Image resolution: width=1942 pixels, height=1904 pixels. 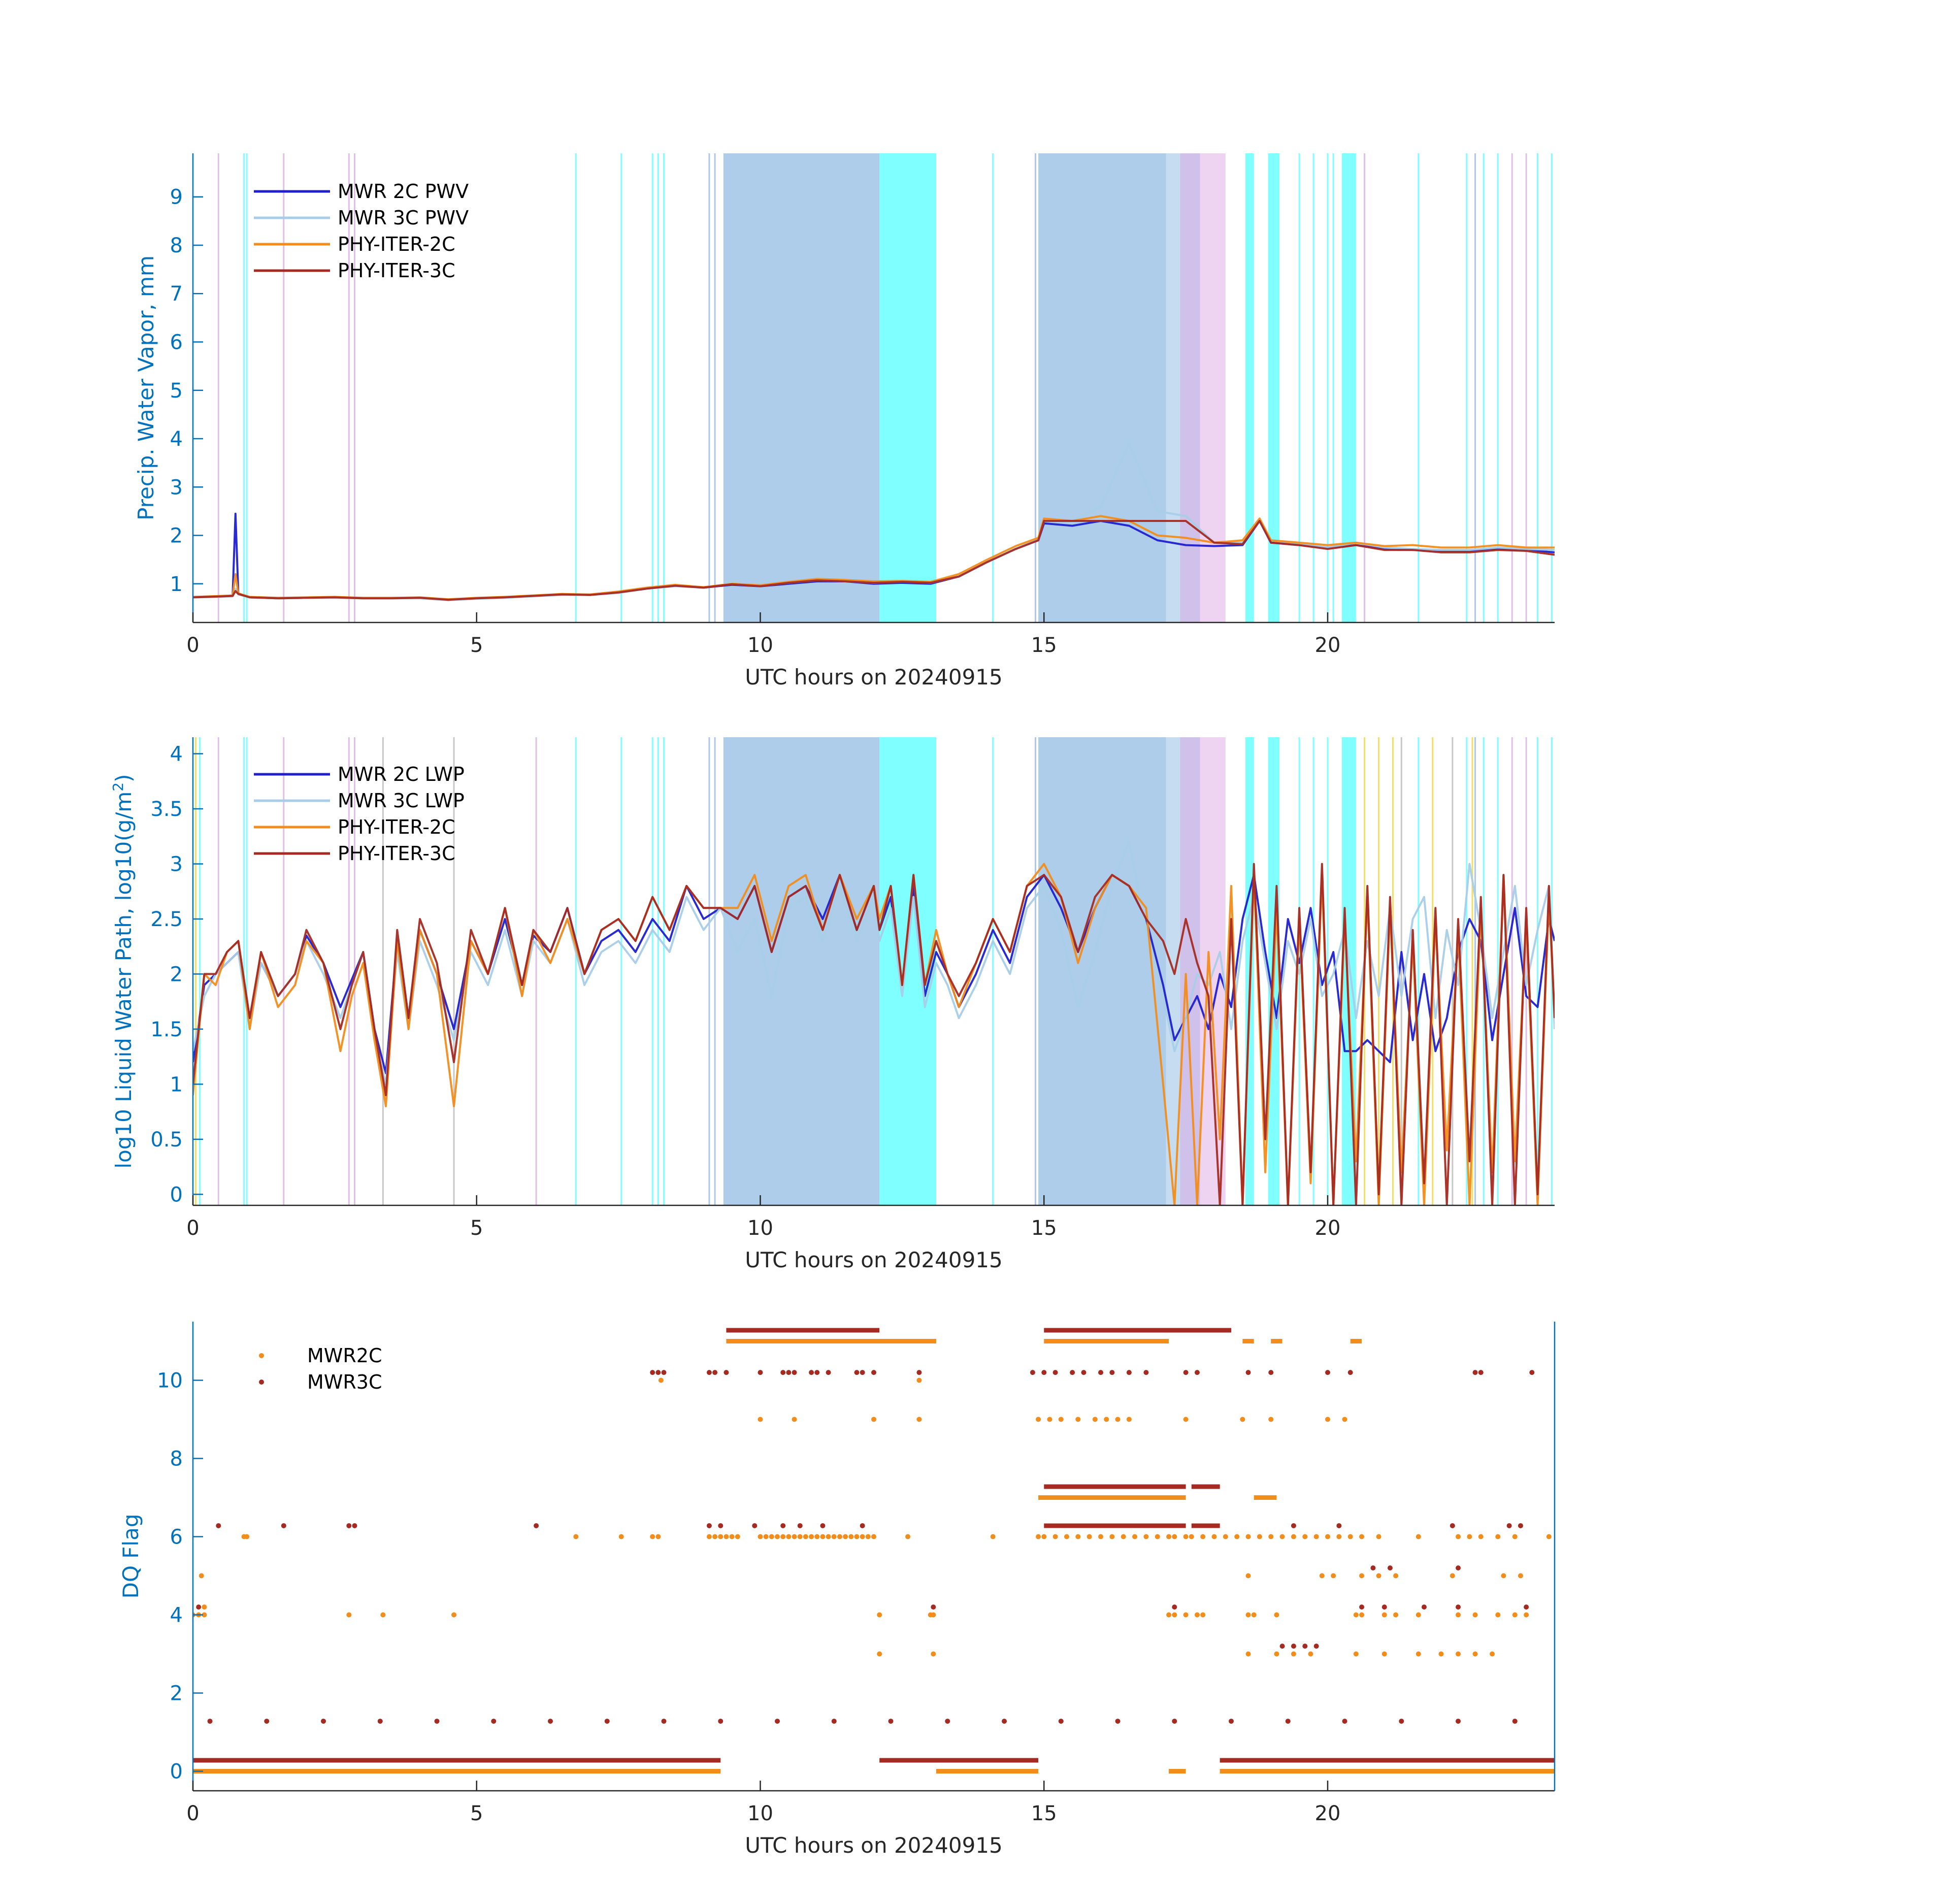 I want to click on legend-label: MWR3C, so click(x=344, y=1382).